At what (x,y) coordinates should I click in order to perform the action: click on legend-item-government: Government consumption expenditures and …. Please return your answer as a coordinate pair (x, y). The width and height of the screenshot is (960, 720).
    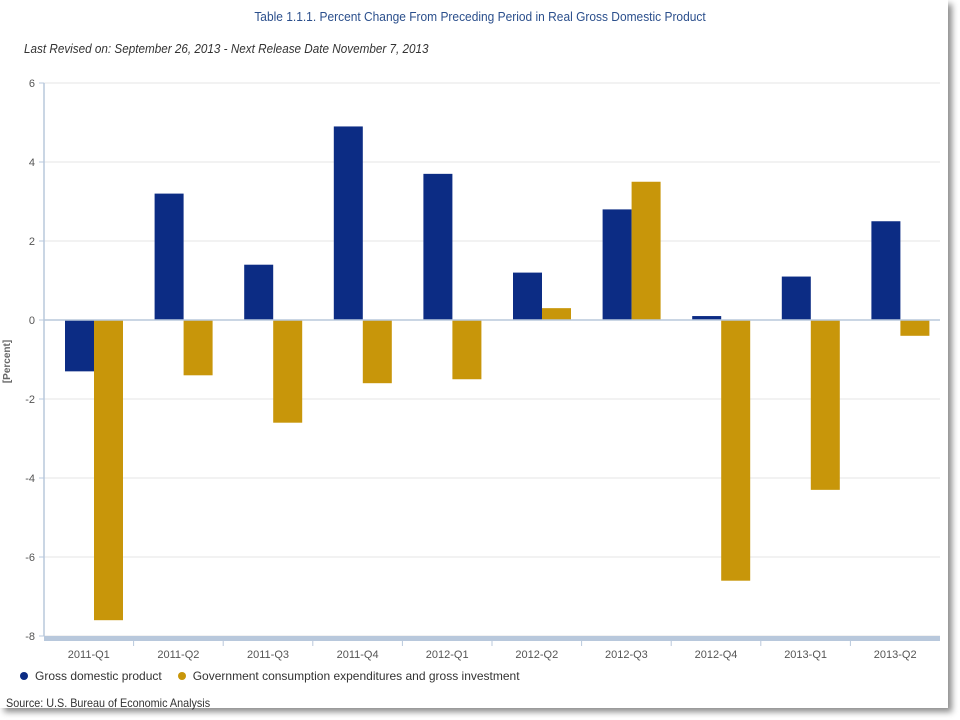
    Looking at the image, I should click on (348, 676).